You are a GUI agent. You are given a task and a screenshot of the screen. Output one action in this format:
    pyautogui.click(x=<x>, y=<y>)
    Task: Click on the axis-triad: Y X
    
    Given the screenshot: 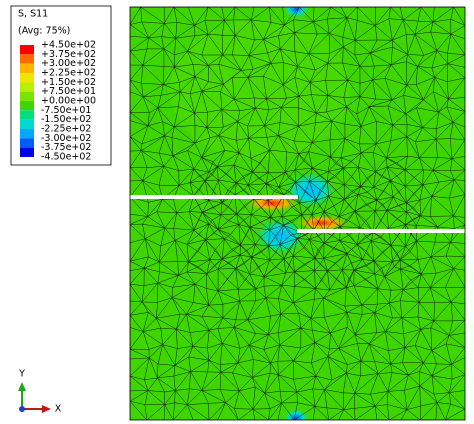 What is the action you would take?
    pyautogui.click(x=40, y=392)
    